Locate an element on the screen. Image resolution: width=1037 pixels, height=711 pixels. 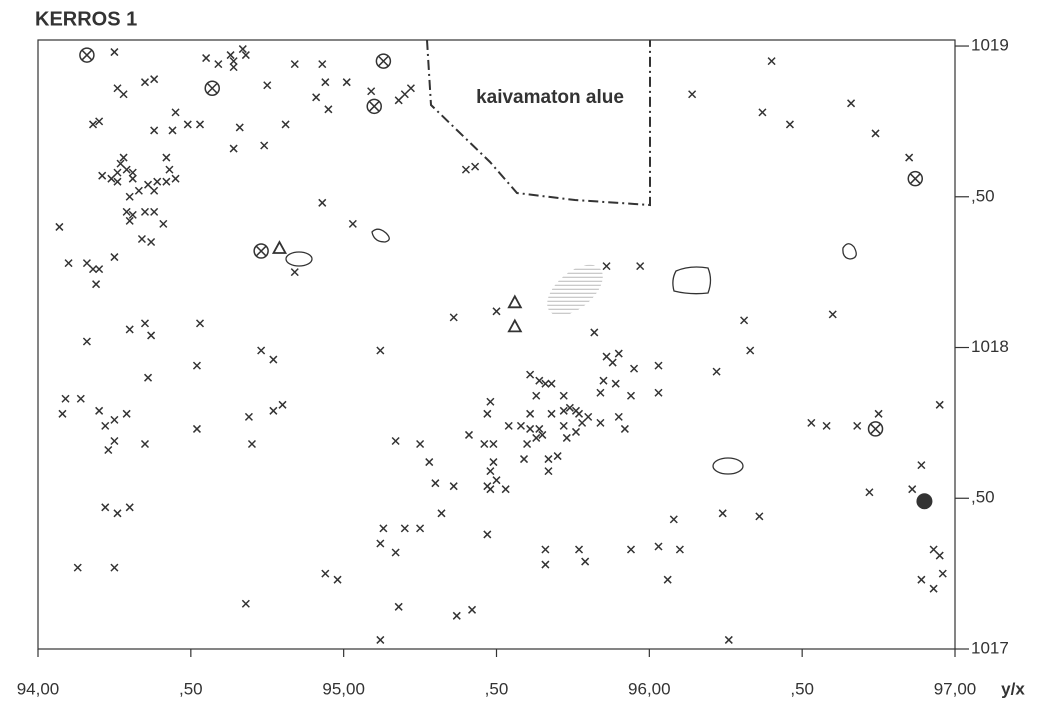
x-tick-label: 97,00 is located at coordinates (955, 688).